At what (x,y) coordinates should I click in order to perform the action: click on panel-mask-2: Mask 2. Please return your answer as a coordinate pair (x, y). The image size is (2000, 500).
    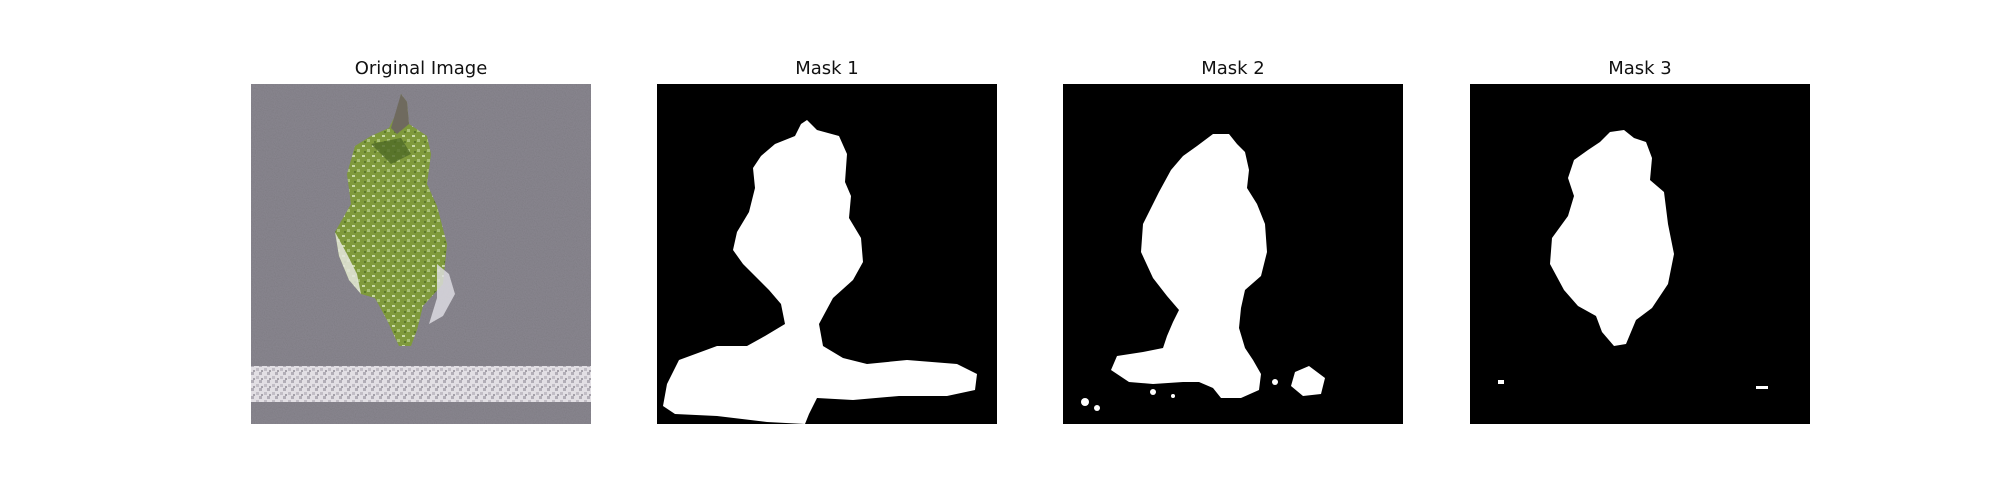
    Looking at the image, I should click on (1233, 240).